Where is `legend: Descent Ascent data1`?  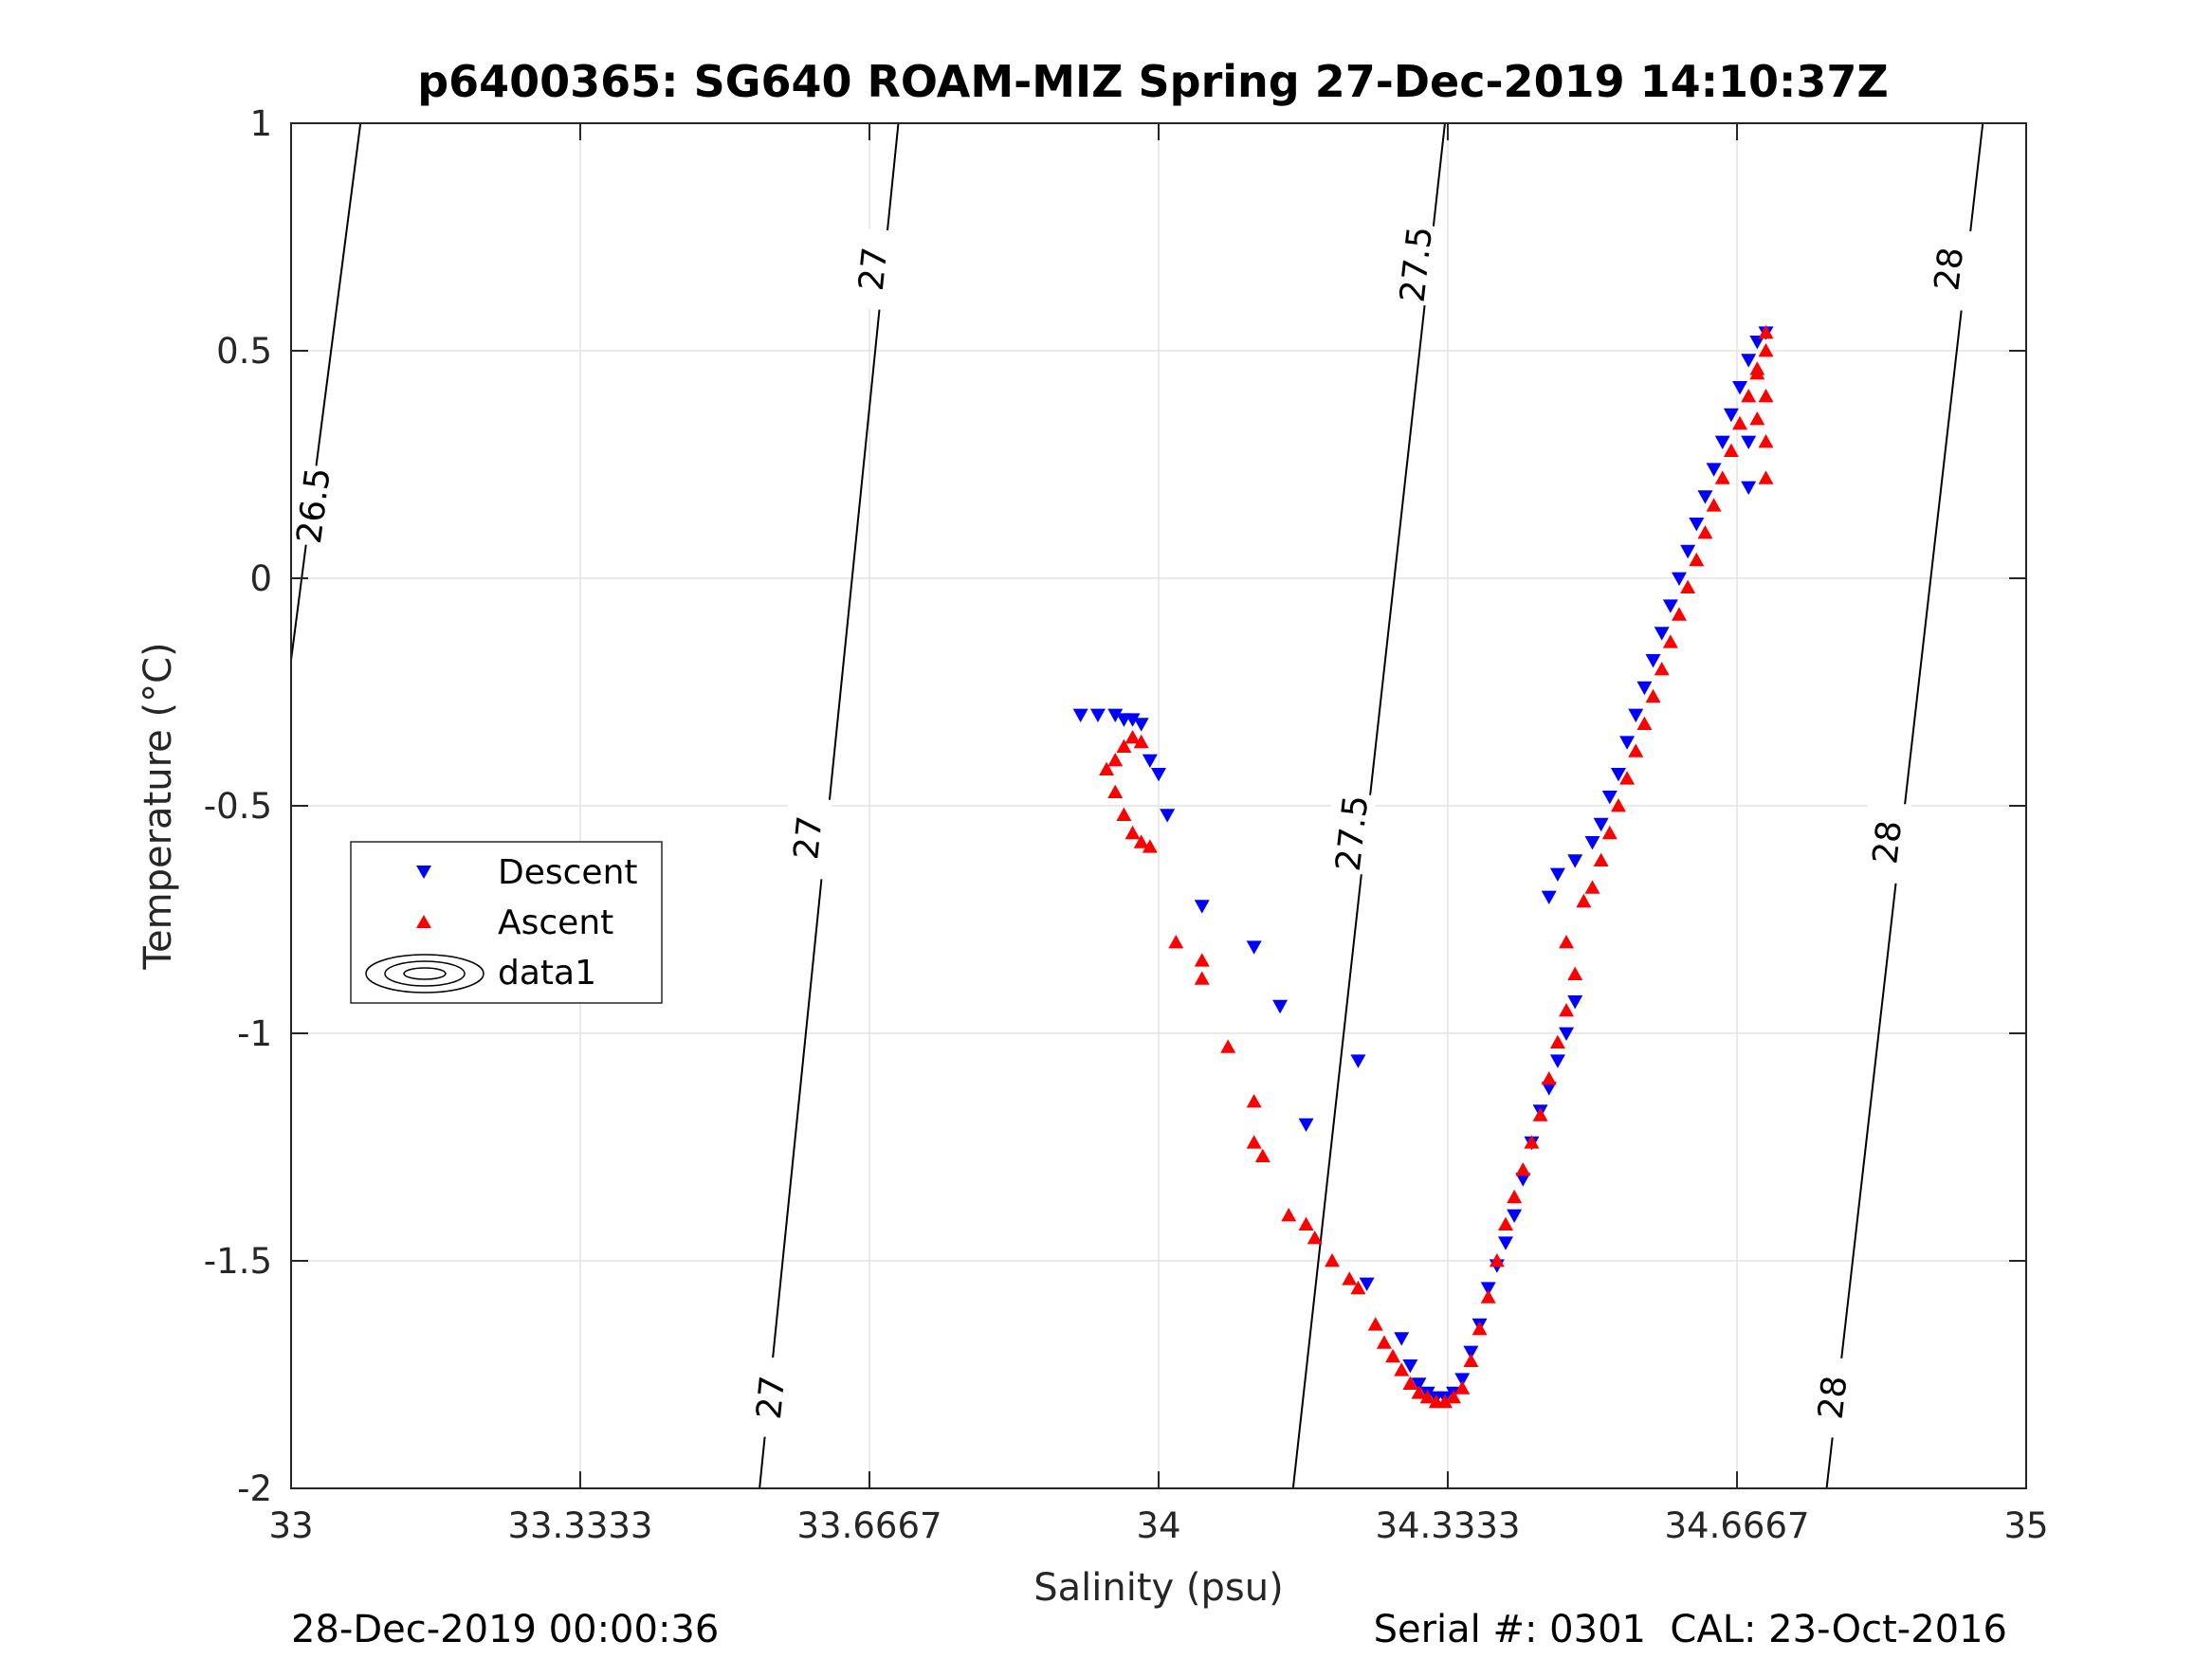 legend: Descent Ascent data1 is located at coordinates (506, 922).